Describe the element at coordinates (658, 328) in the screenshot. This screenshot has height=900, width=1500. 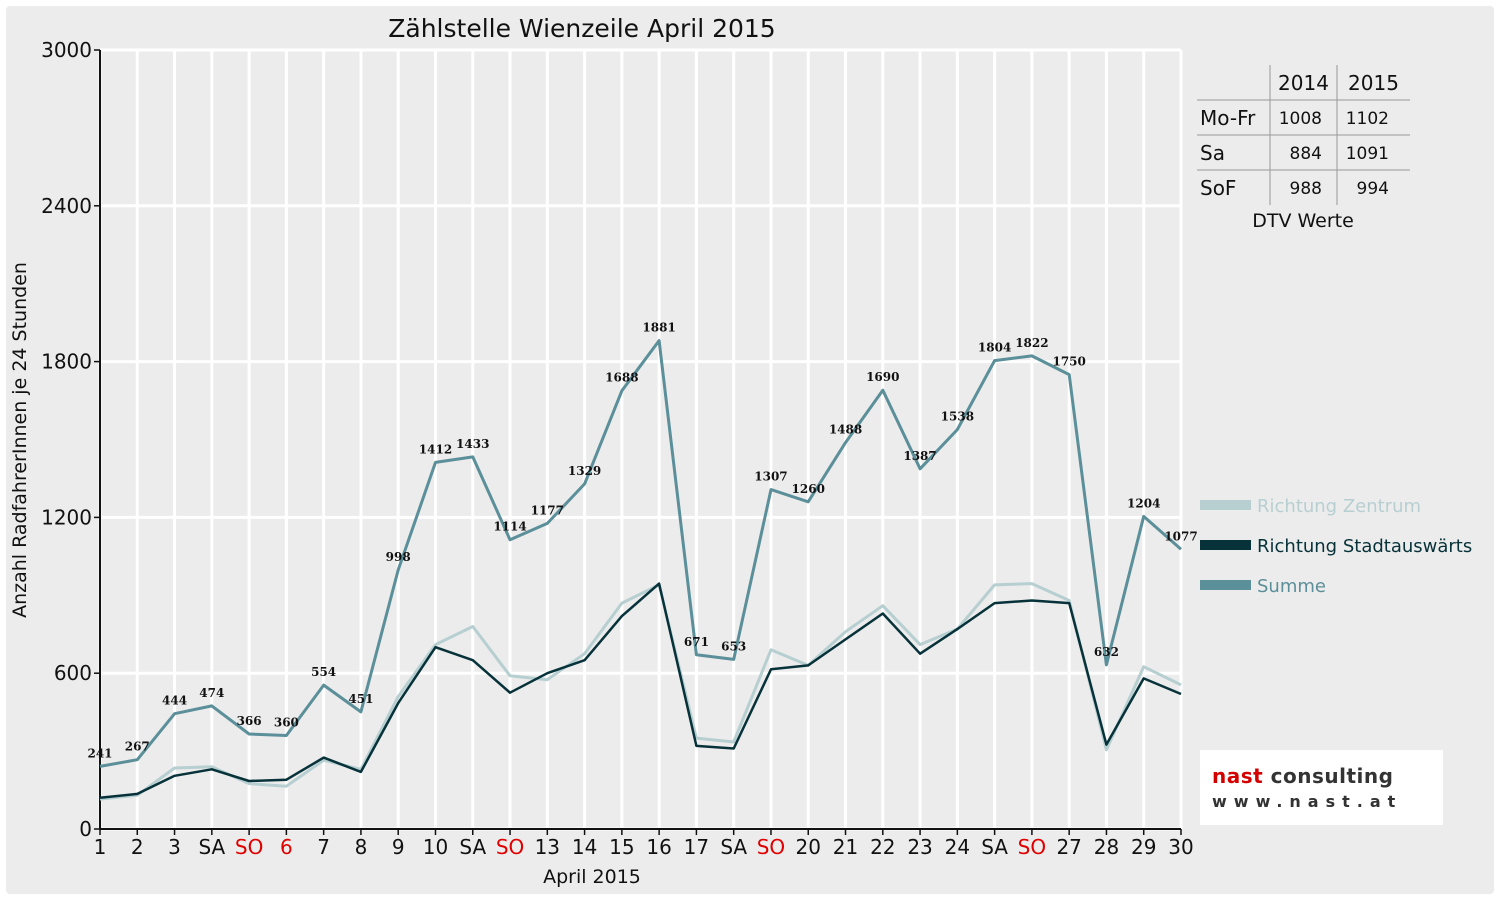
I see `data-label: 1881` at that location.